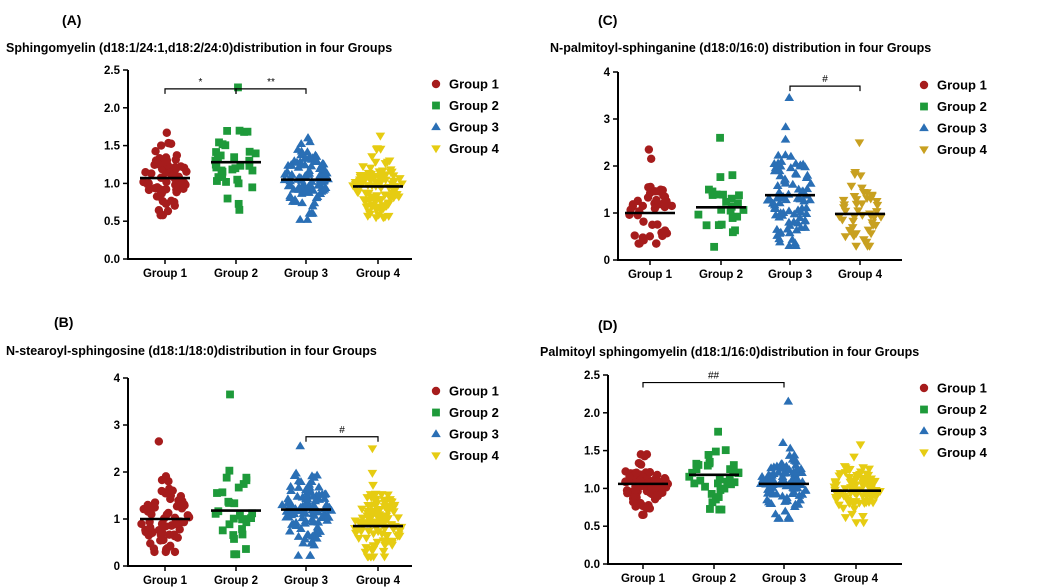 Image resolution: width=1044 pixels, height=588 pixels. What do you see at coordinates (342, 433) in the screenshot?
I see `significance-bracket: #` at bounding box center [342, 433].